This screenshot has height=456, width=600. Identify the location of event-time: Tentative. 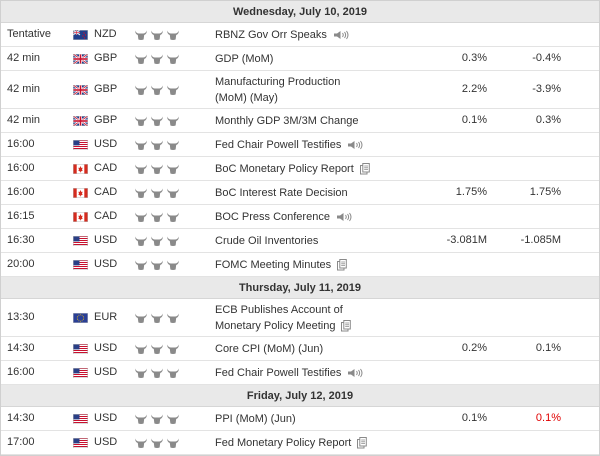
(29, 34).